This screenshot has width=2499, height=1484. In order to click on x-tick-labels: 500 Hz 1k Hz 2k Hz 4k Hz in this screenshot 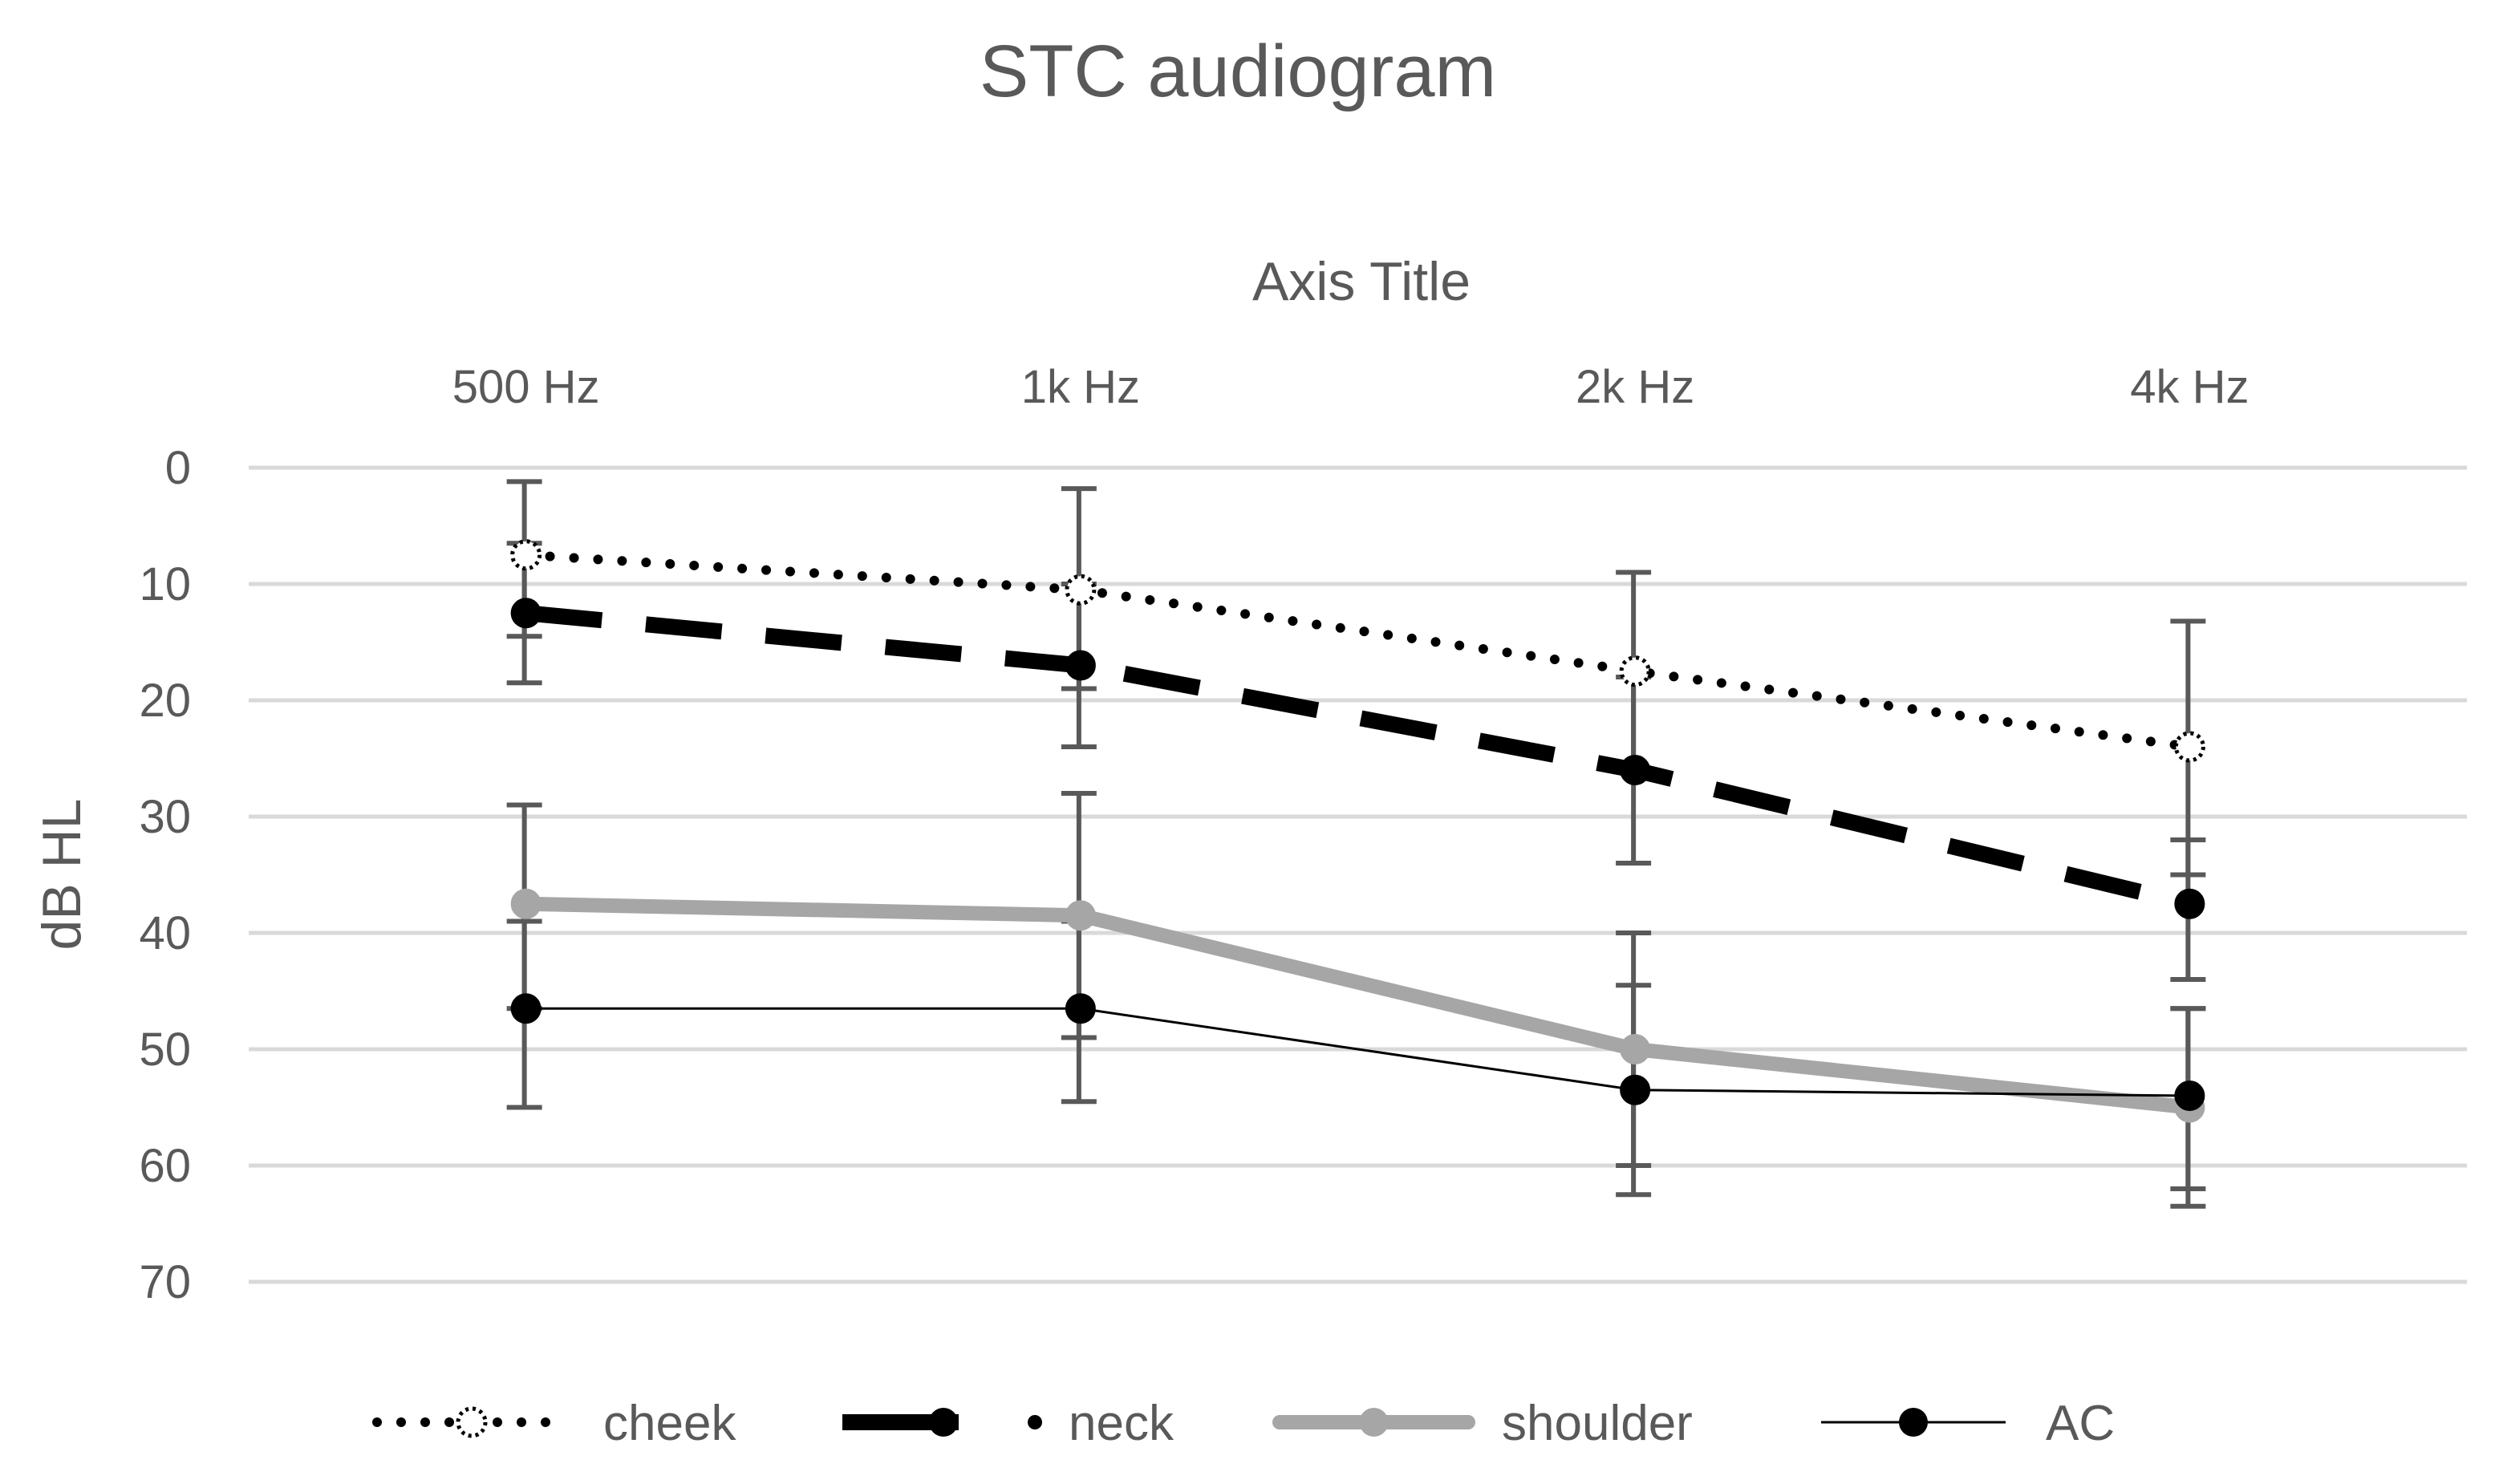, I will do `click(1351, 387)`.